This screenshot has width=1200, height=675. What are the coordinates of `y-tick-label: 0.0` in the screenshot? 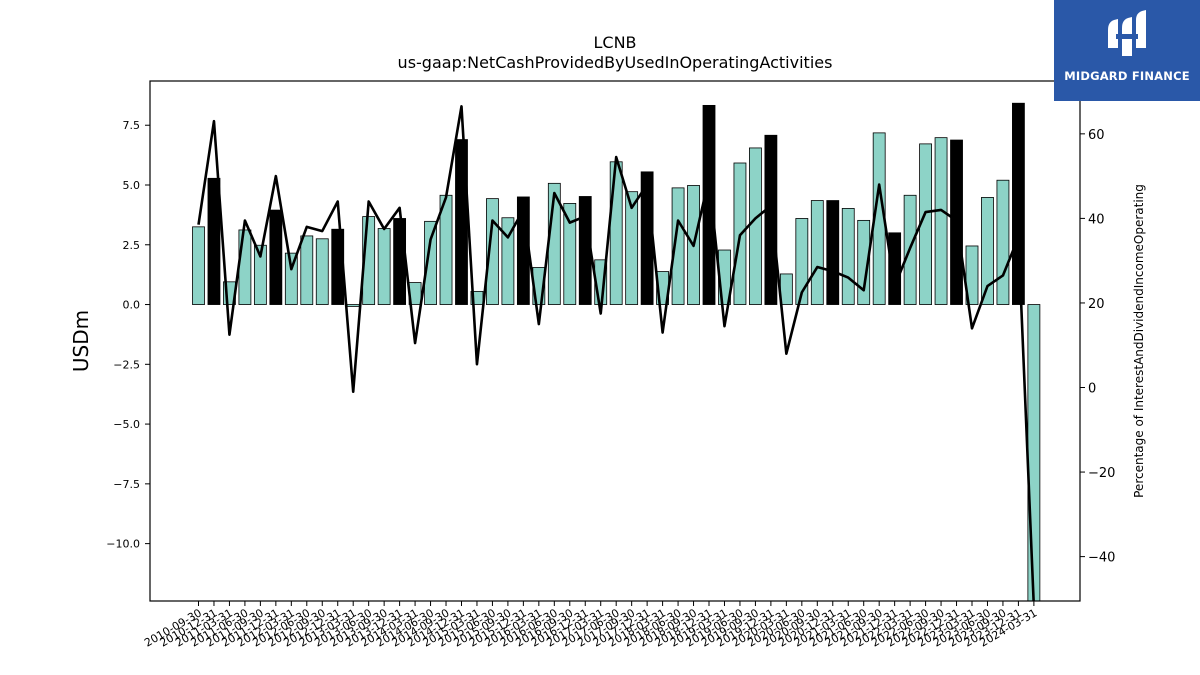 It's located at (132, 305).